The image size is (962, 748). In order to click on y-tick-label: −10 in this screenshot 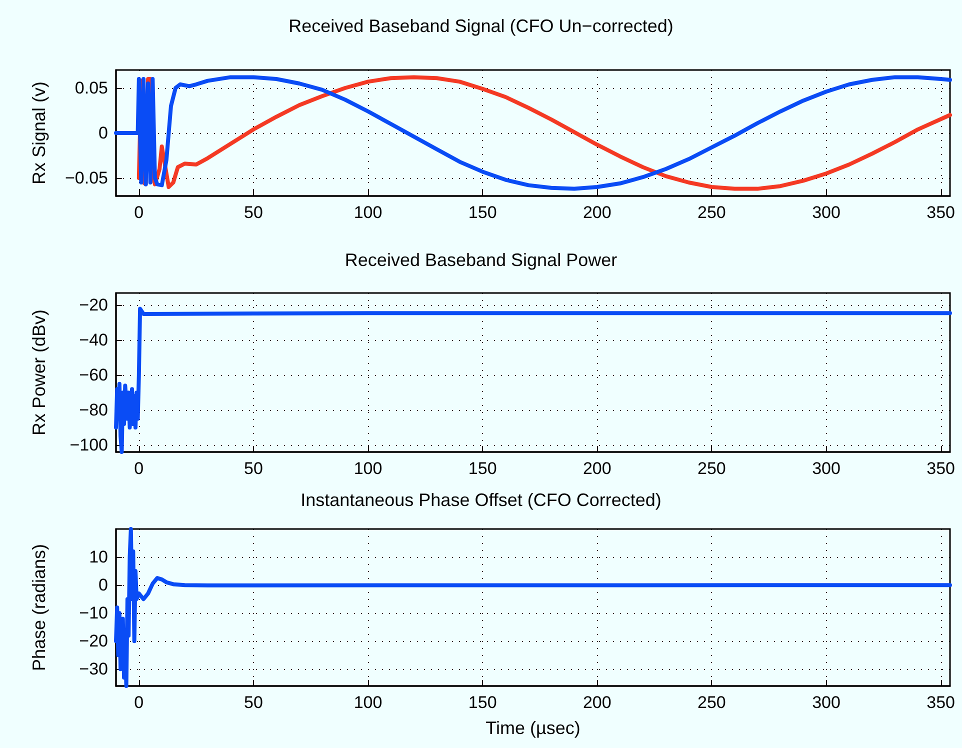, I will do `click(93, 613)`.